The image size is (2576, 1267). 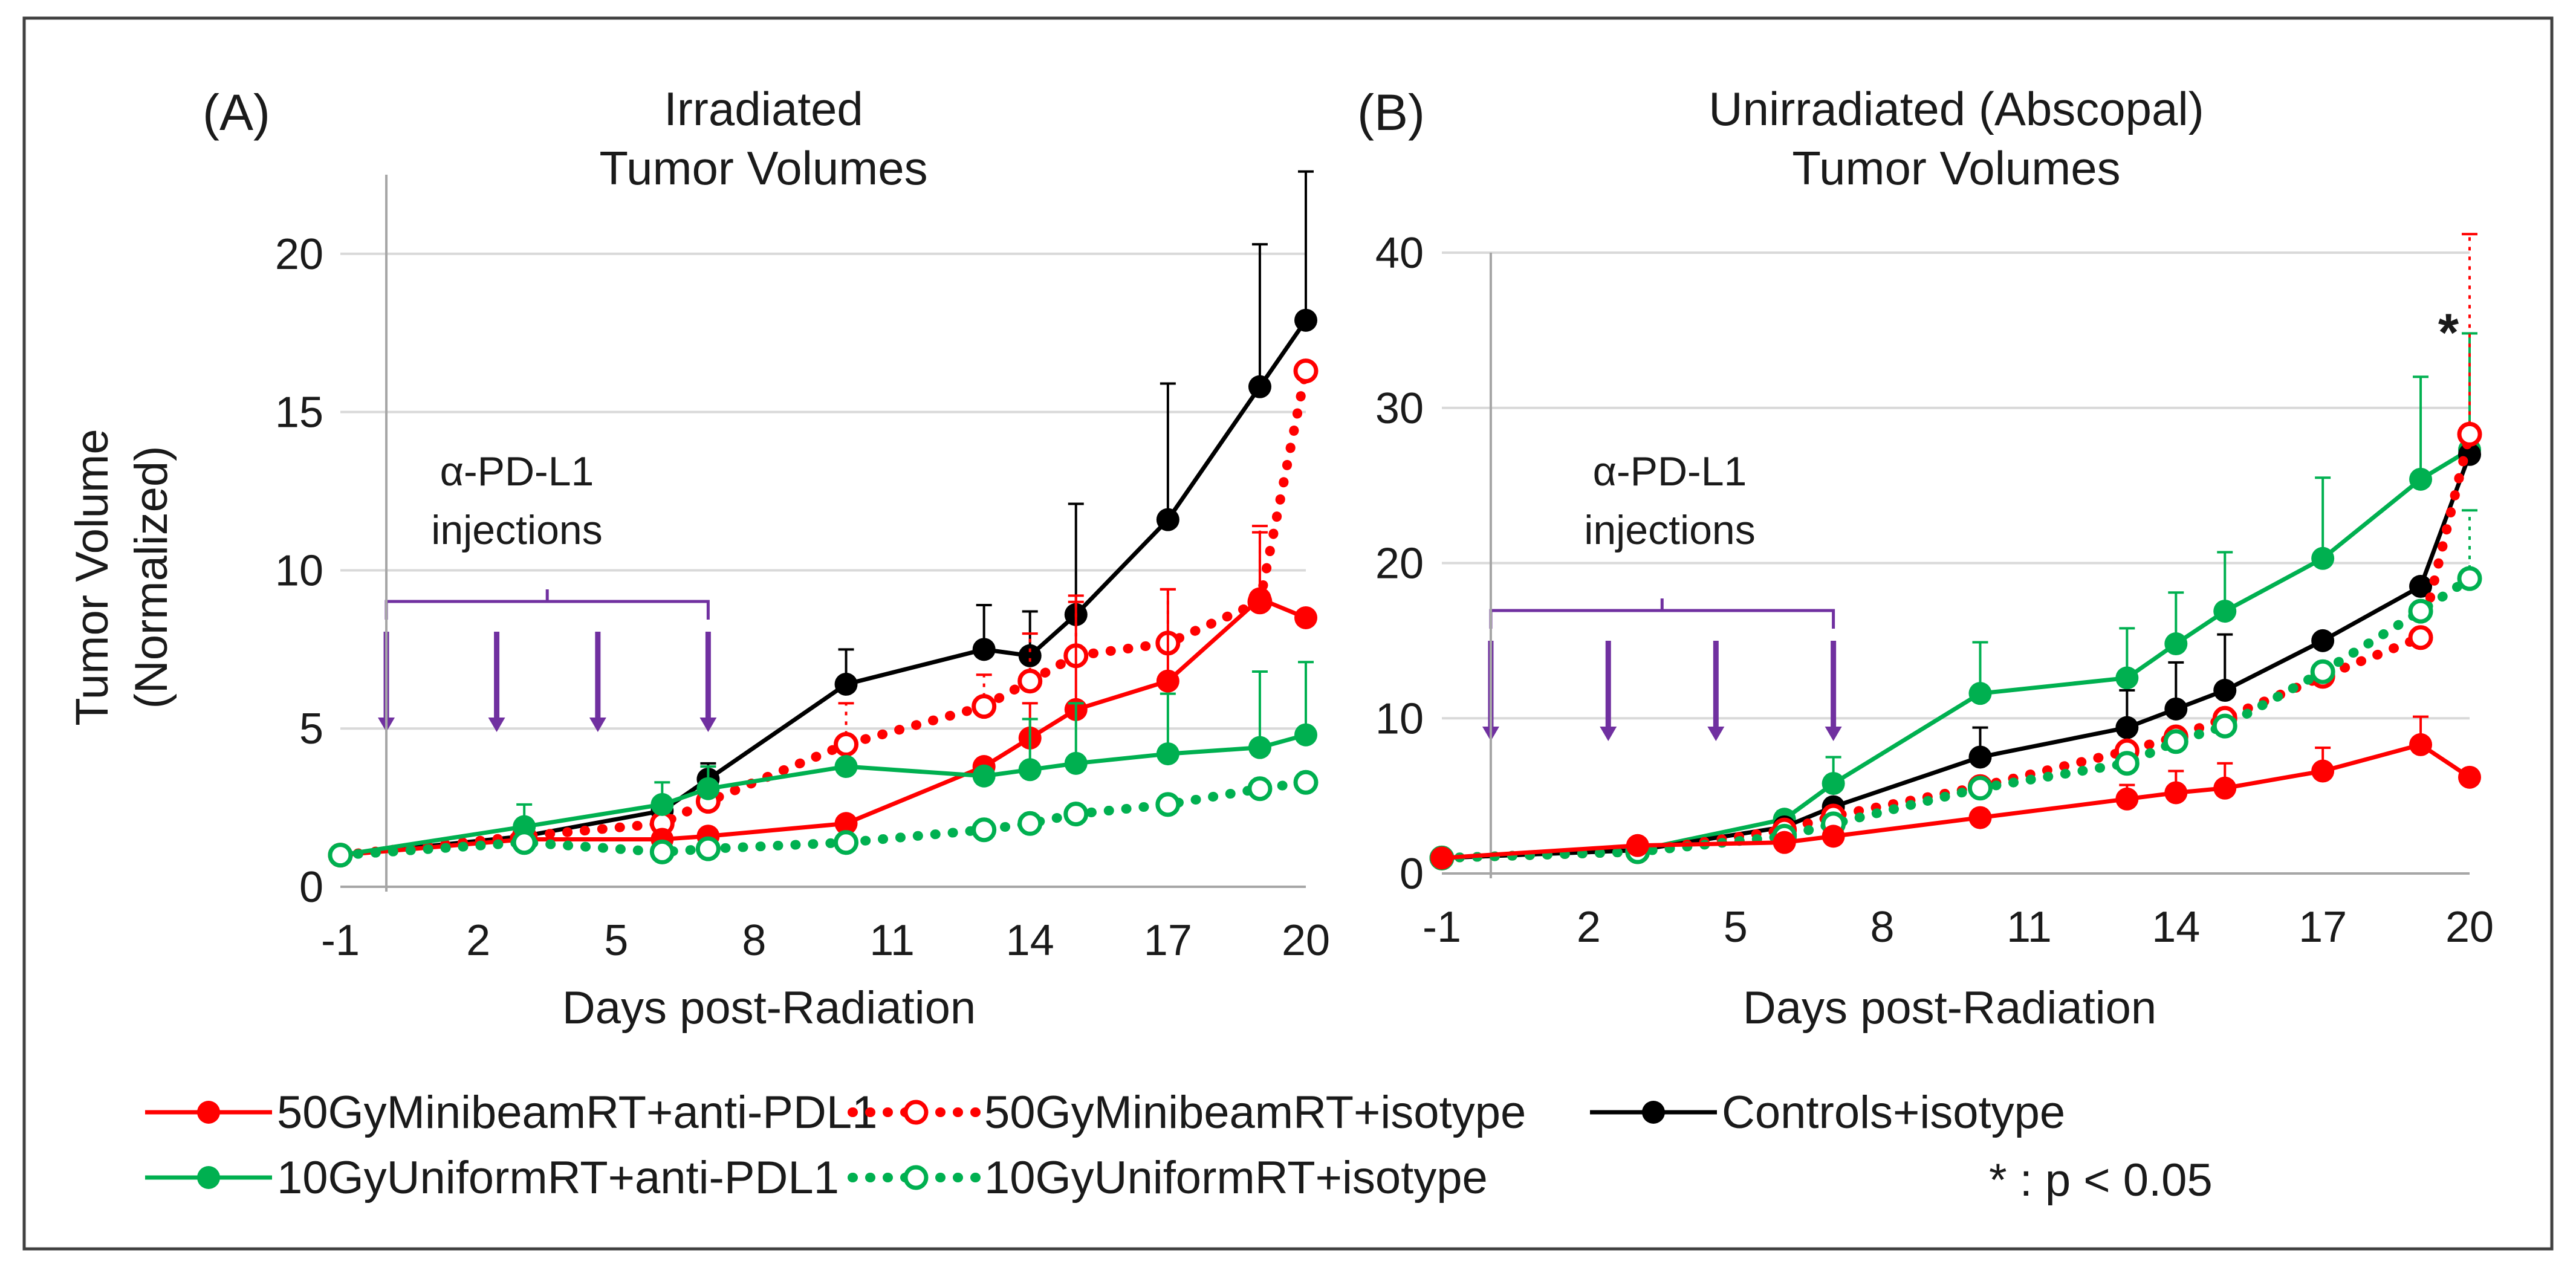 What do you see at coordinates (1187, 1113) in the screenshot?
I see `legend-item-50gyminibeamrt-isotype: 50GyMinibeamRT+isotype` at bounding box center [1187, 1113].